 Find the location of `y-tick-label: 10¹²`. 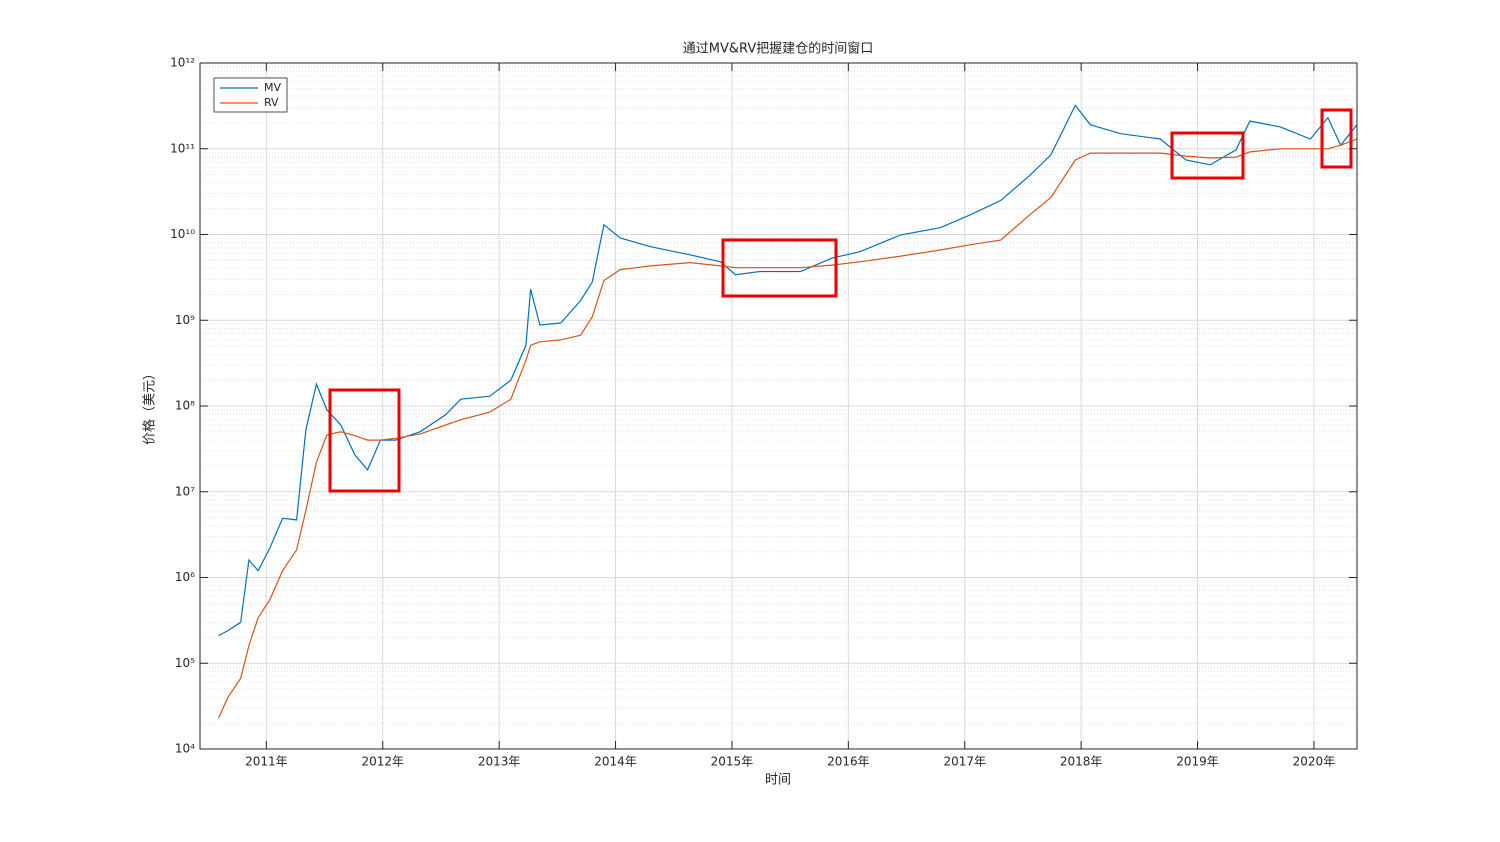

y-tick-label: 10¹² is located at coordinates (182, 63).